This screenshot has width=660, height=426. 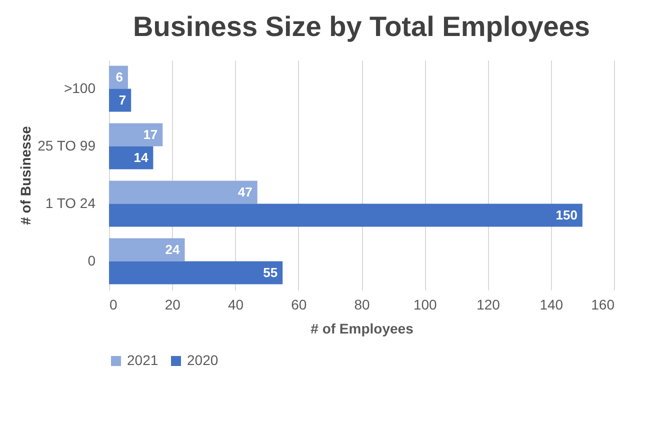 What do you see at coordinates (80, 88) in the screenshot?
I see `y-tick-label: >100` at bounding box center [80, 88].